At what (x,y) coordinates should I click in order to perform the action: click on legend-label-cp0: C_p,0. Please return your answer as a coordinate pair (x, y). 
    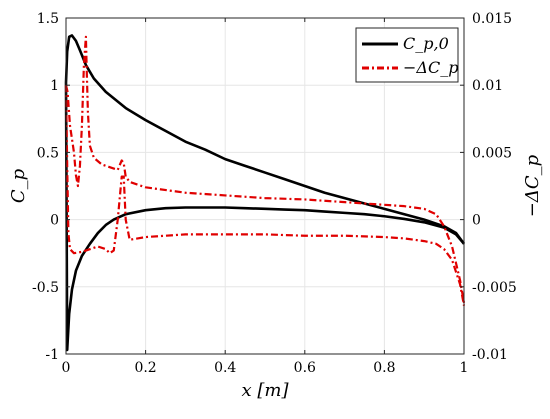
    Looking at the image, I should click on (426, 43).